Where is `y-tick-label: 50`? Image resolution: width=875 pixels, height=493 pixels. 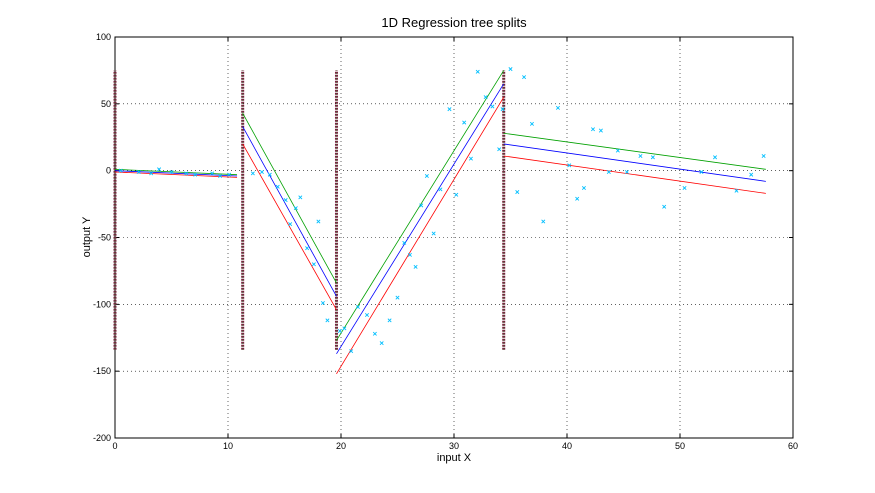
y-tick-label: 50 is located at coordinates (106, 104).